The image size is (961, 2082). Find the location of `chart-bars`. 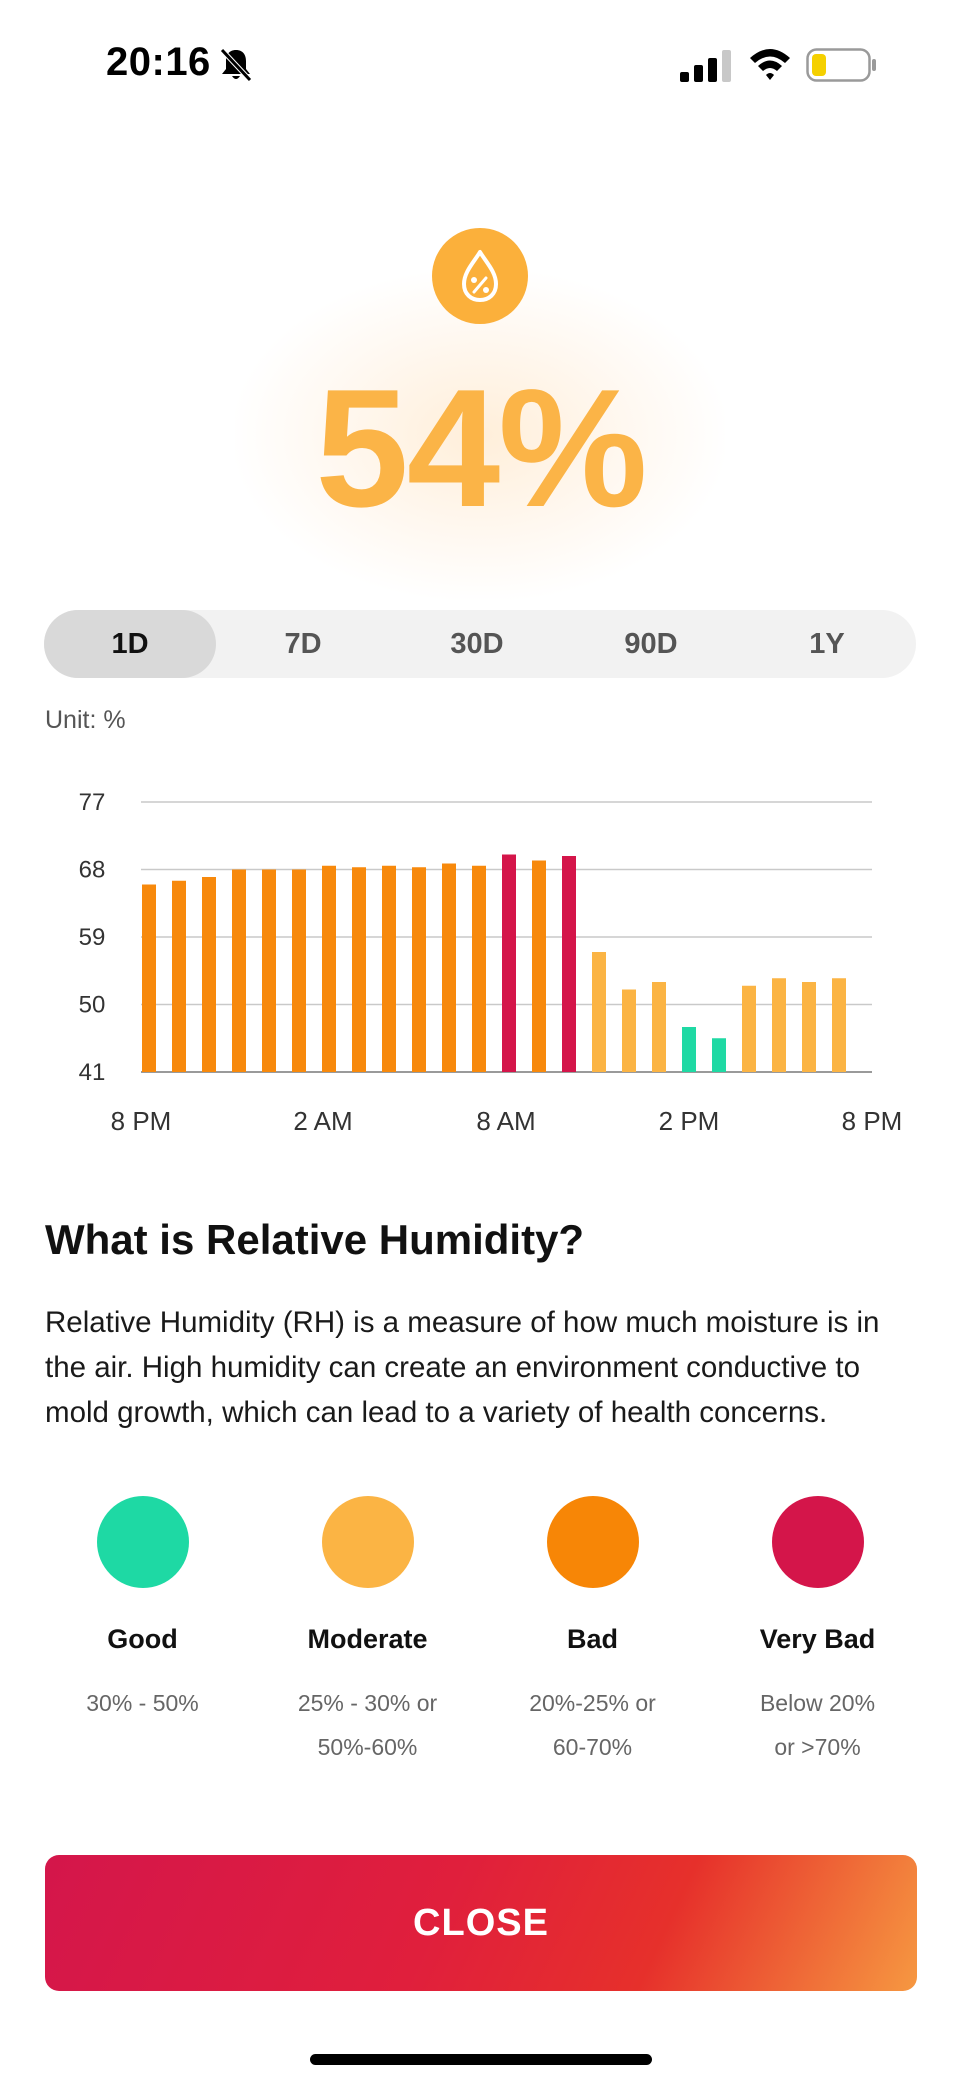

chart-bars is located at coordinates (494, 963).